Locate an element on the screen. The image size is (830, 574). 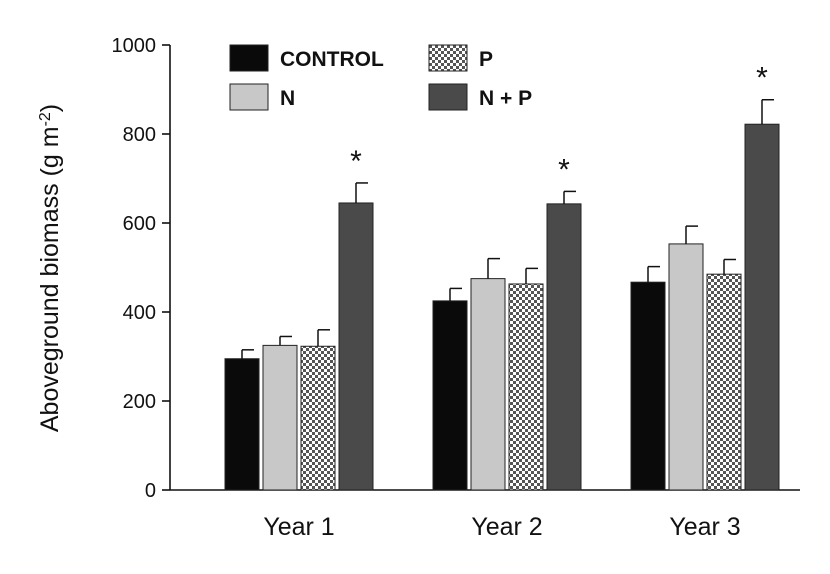
legend-label: N is located at coordinates (287, 98).